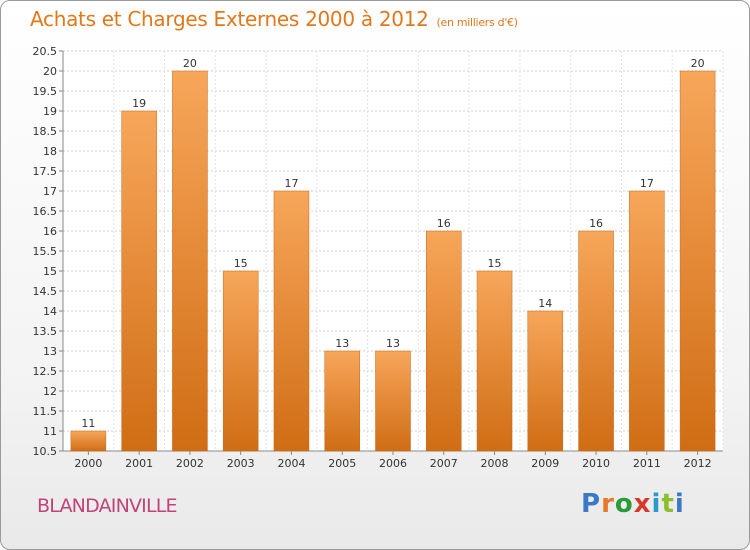  I want to click on bar-2009, so click(545, 381).